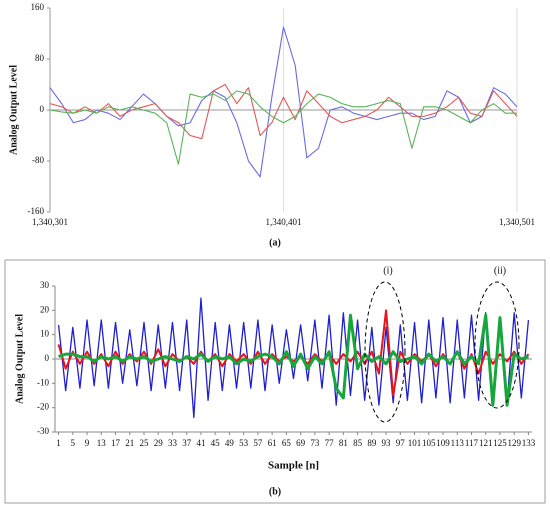  Describe the element at coordinates (287, 443) in the screenshot. I see `x-tick-label: 65` at that location.